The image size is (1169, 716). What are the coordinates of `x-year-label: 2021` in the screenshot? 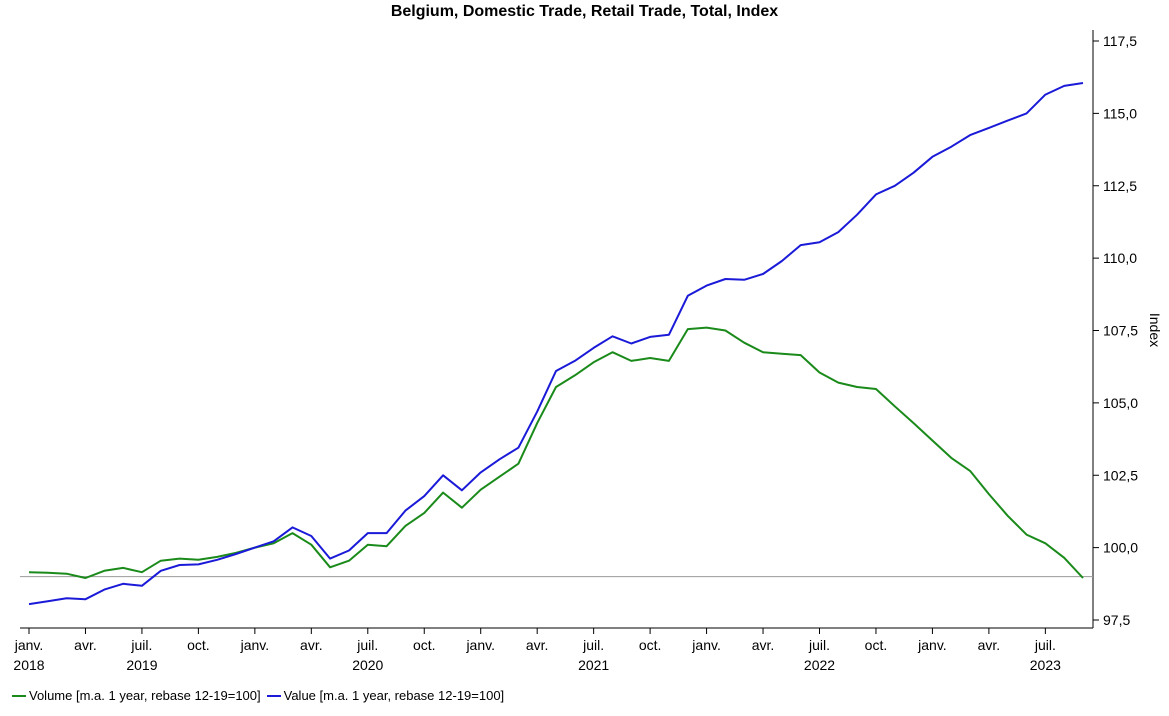 It's located at (593, 665).